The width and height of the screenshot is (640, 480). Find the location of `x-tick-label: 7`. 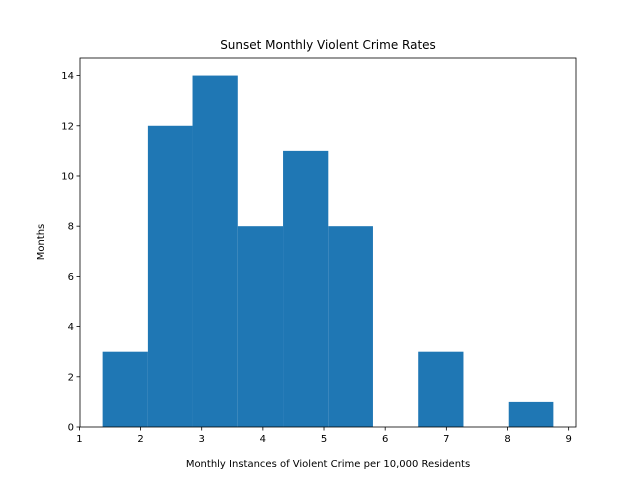

x-tick-label: 7 is located at coordinates (446, 439).